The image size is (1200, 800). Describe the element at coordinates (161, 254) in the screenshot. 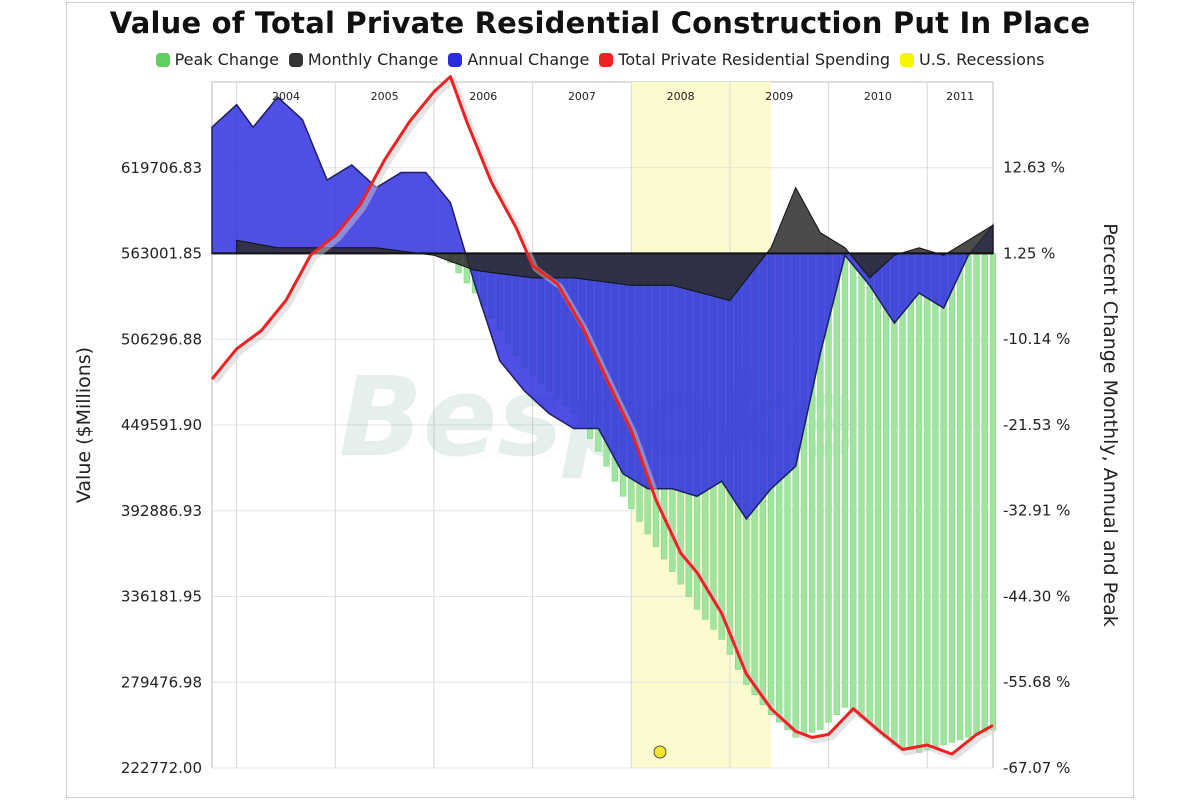

I see `left-tick-label: 563001.85` at that location.